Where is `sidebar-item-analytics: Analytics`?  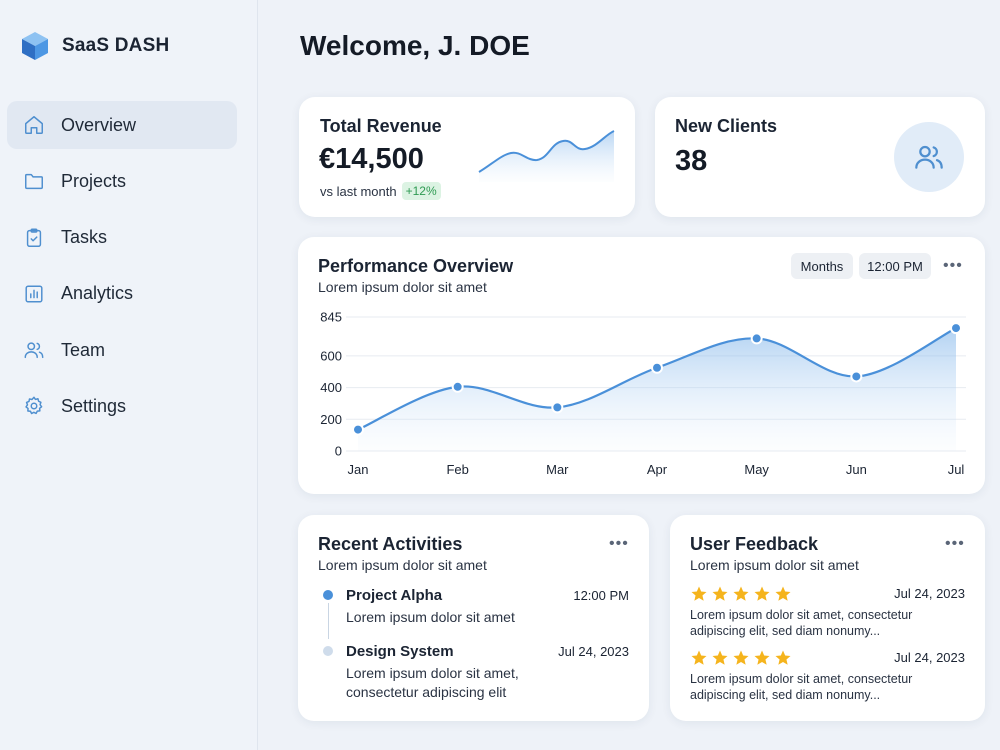 sidebar-item-analytics: Analytics is located at coordinates (122, 294).